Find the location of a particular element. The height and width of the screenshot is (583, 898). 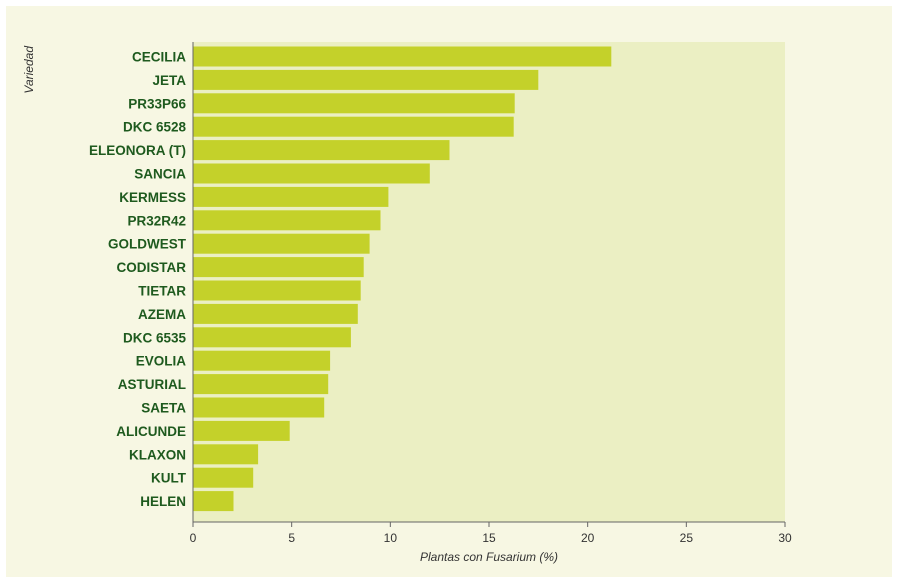

bar-goldwest is located at coordinates (281, 243).